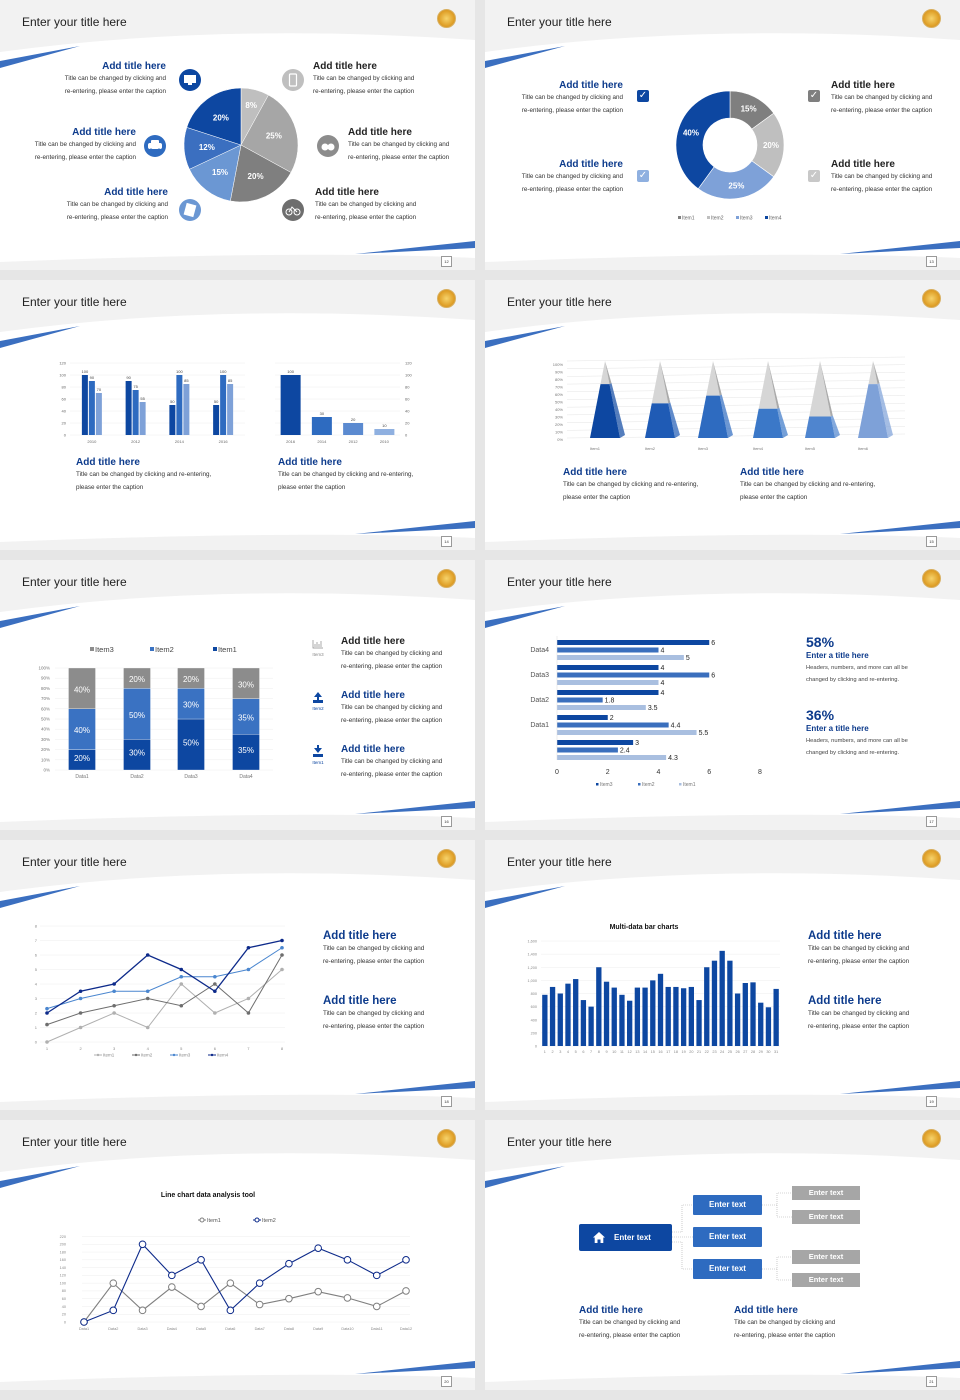 This screenshot has height=1400, width=960. I want to click on y-tick-label: 20, so click(407, 423).